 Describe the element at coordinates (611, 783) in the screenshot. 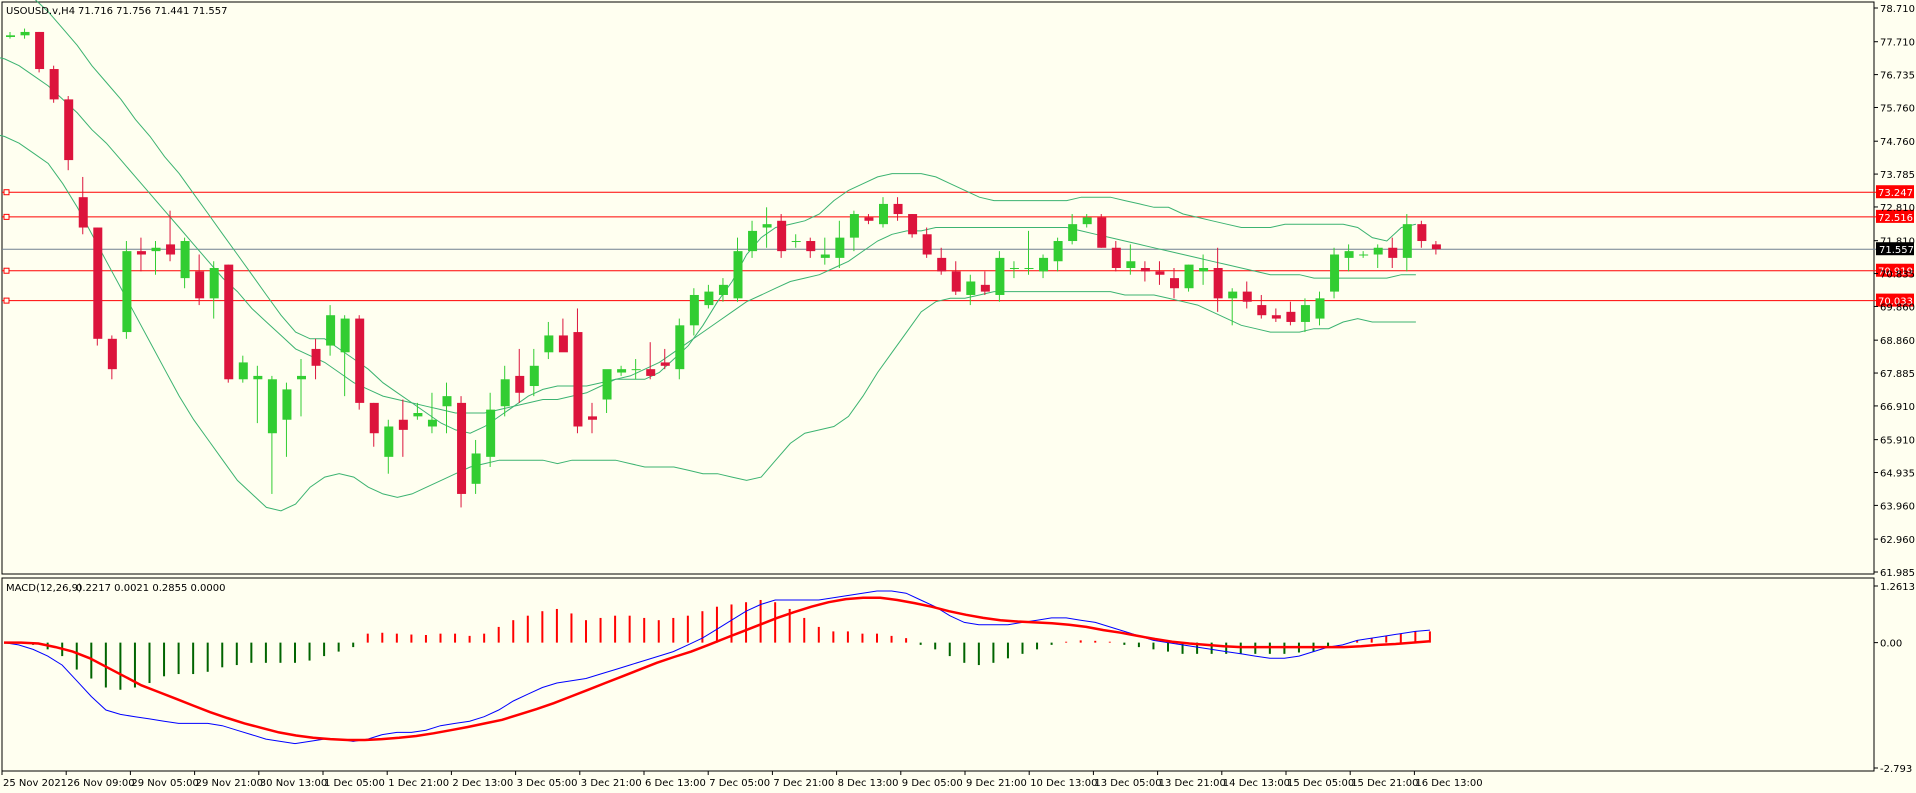

I see `time-tick-label: 3 Dec 21:00` at that location.